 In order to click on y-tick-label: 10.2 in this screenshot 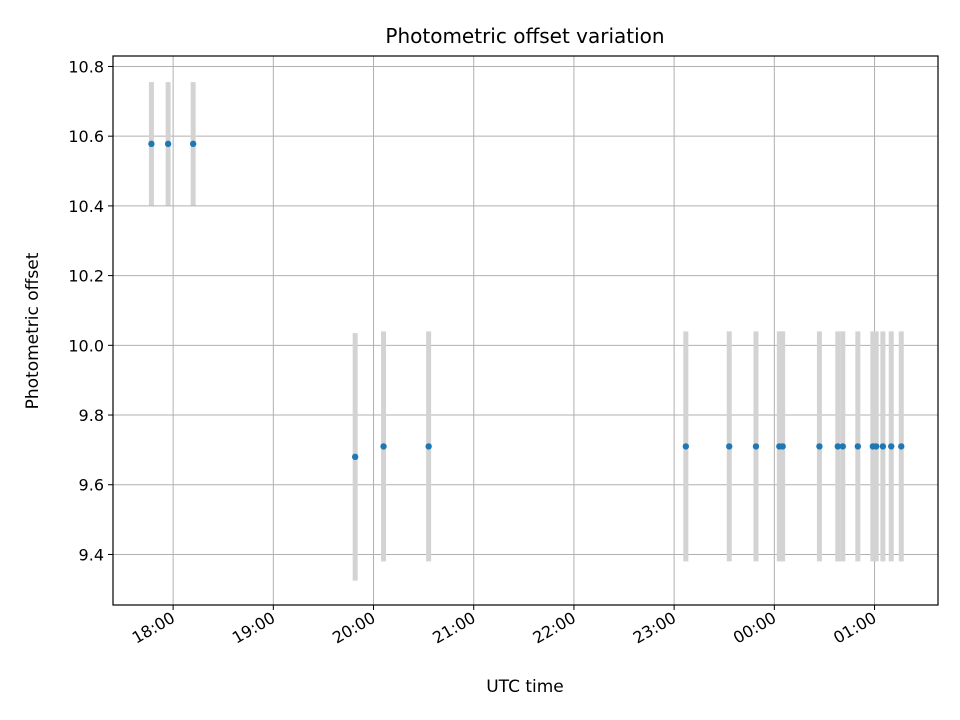, I will do `click(86, 276)`.